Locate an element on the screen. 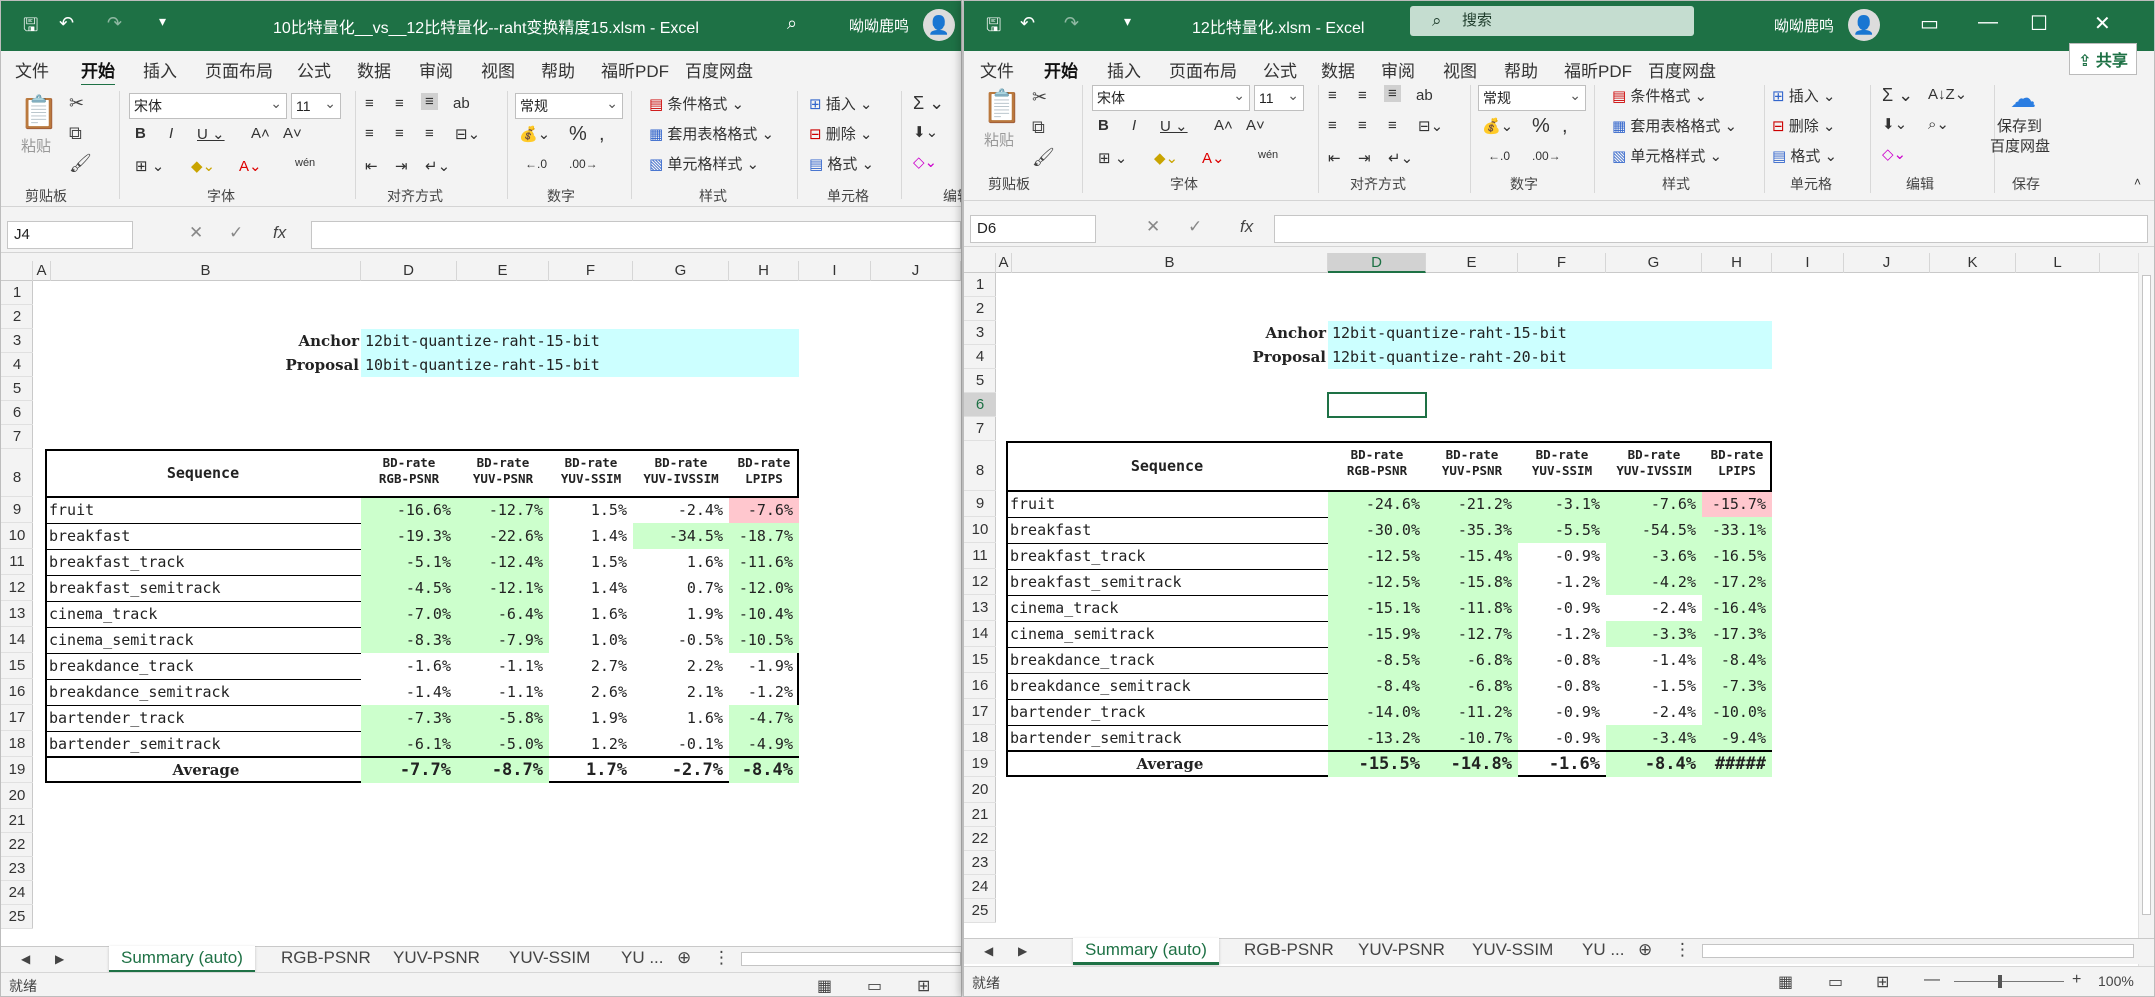 Image resolution: width=2155 pixels, height=997 pixels. search-box: ⌕ 搜索 is located at coordinates (1552, 21).